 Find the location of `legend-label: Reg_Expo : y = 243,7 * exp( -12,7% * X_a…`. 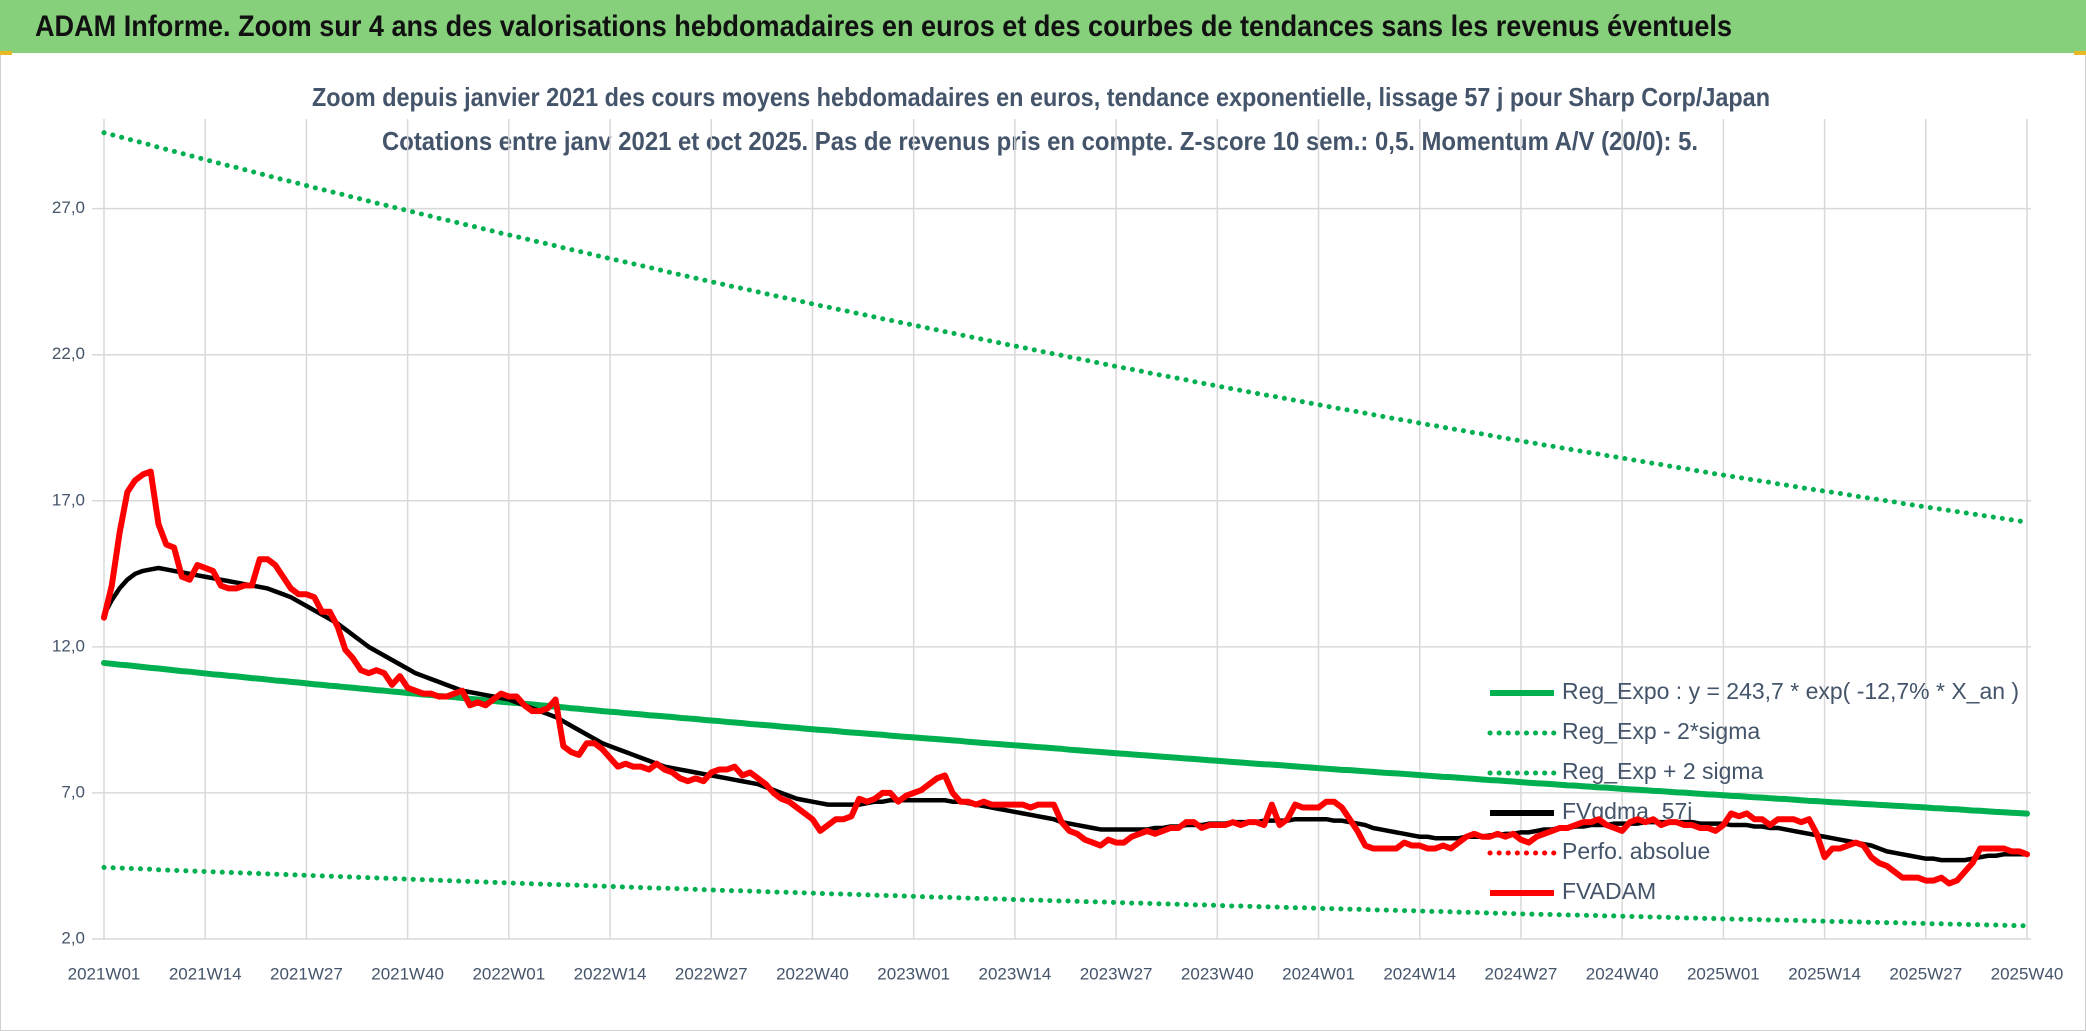

legend-label: Reg_Expo : y = 243,7 * exp( -12,7% * X_a… is located at coordinates (1790, 691).